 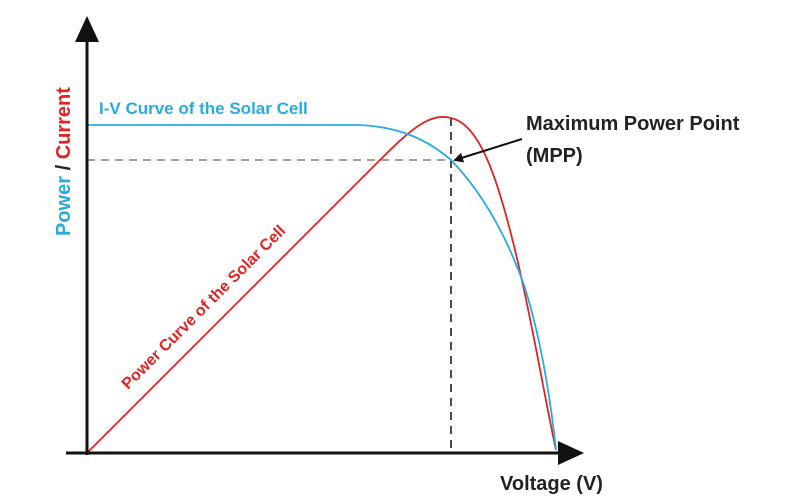 What do you see at coordinates (633, 124) in the screenshot?
I see `mpp-label-line1: Maximum Power Point` at bounding box center [633, 124].